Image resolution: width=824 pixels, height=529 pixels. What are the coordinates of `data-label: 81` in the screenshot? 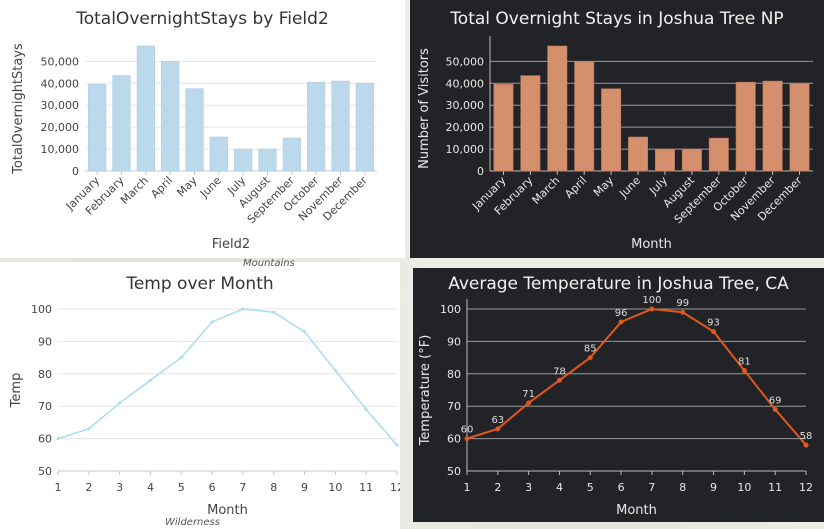 It's located at (744, 362).